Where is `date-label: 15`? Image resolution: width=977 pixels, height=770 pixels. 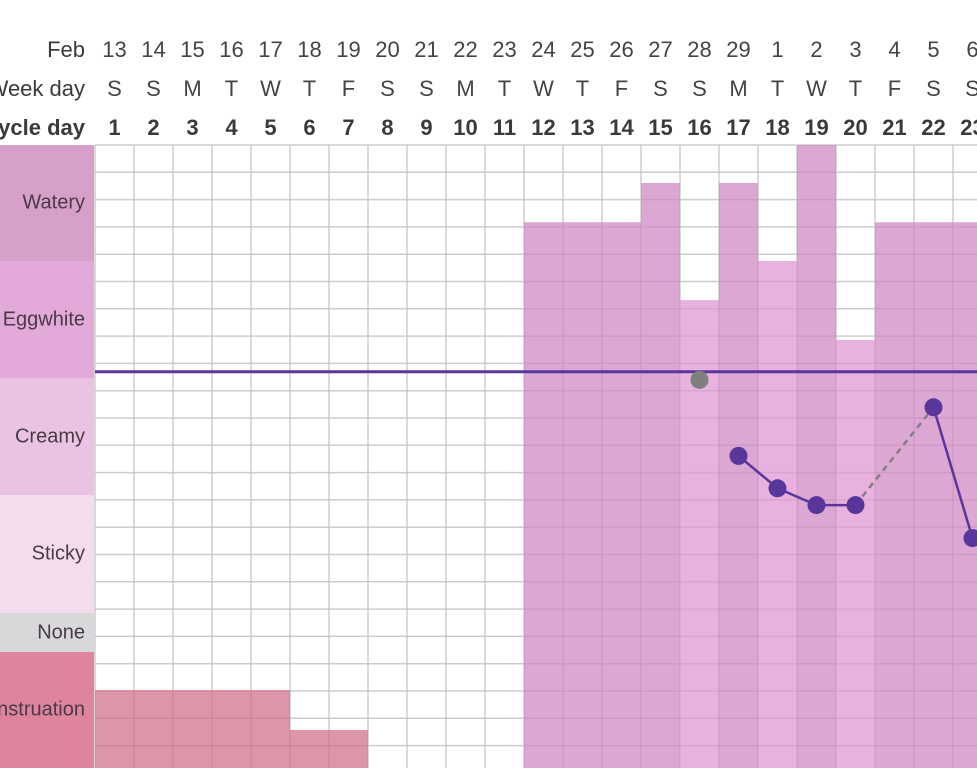
date-label: 15 is located at coordinates (192, 49).